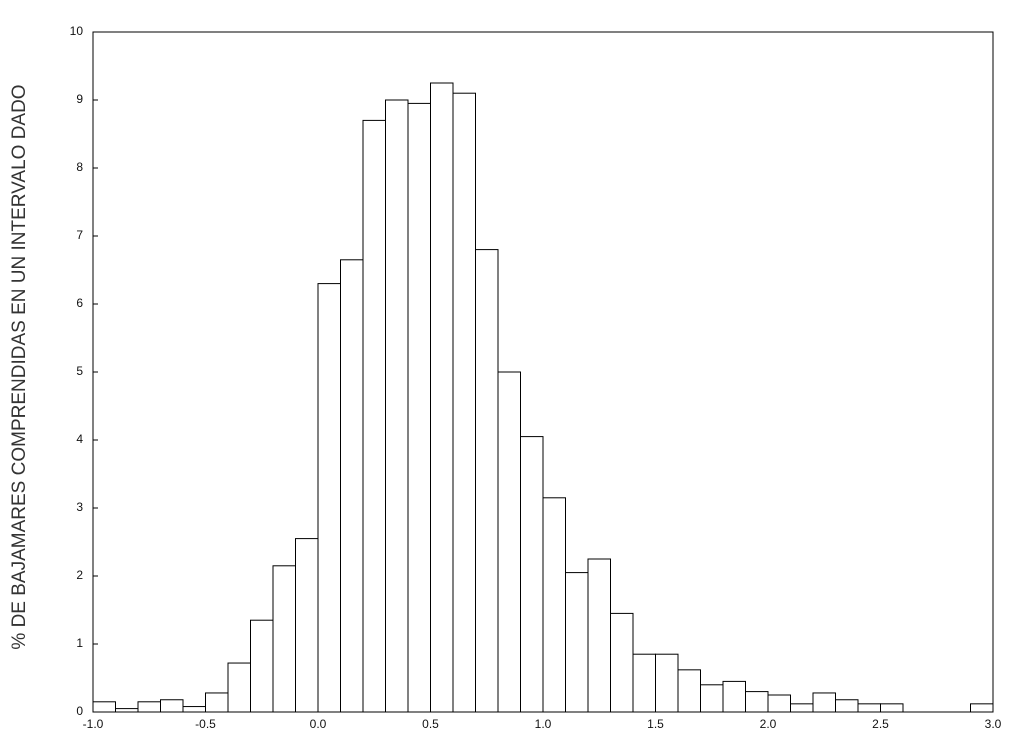 The height and width of the screenshot is (734, 1014). I want to click on y-tick-label: 4, so click(79, 439).